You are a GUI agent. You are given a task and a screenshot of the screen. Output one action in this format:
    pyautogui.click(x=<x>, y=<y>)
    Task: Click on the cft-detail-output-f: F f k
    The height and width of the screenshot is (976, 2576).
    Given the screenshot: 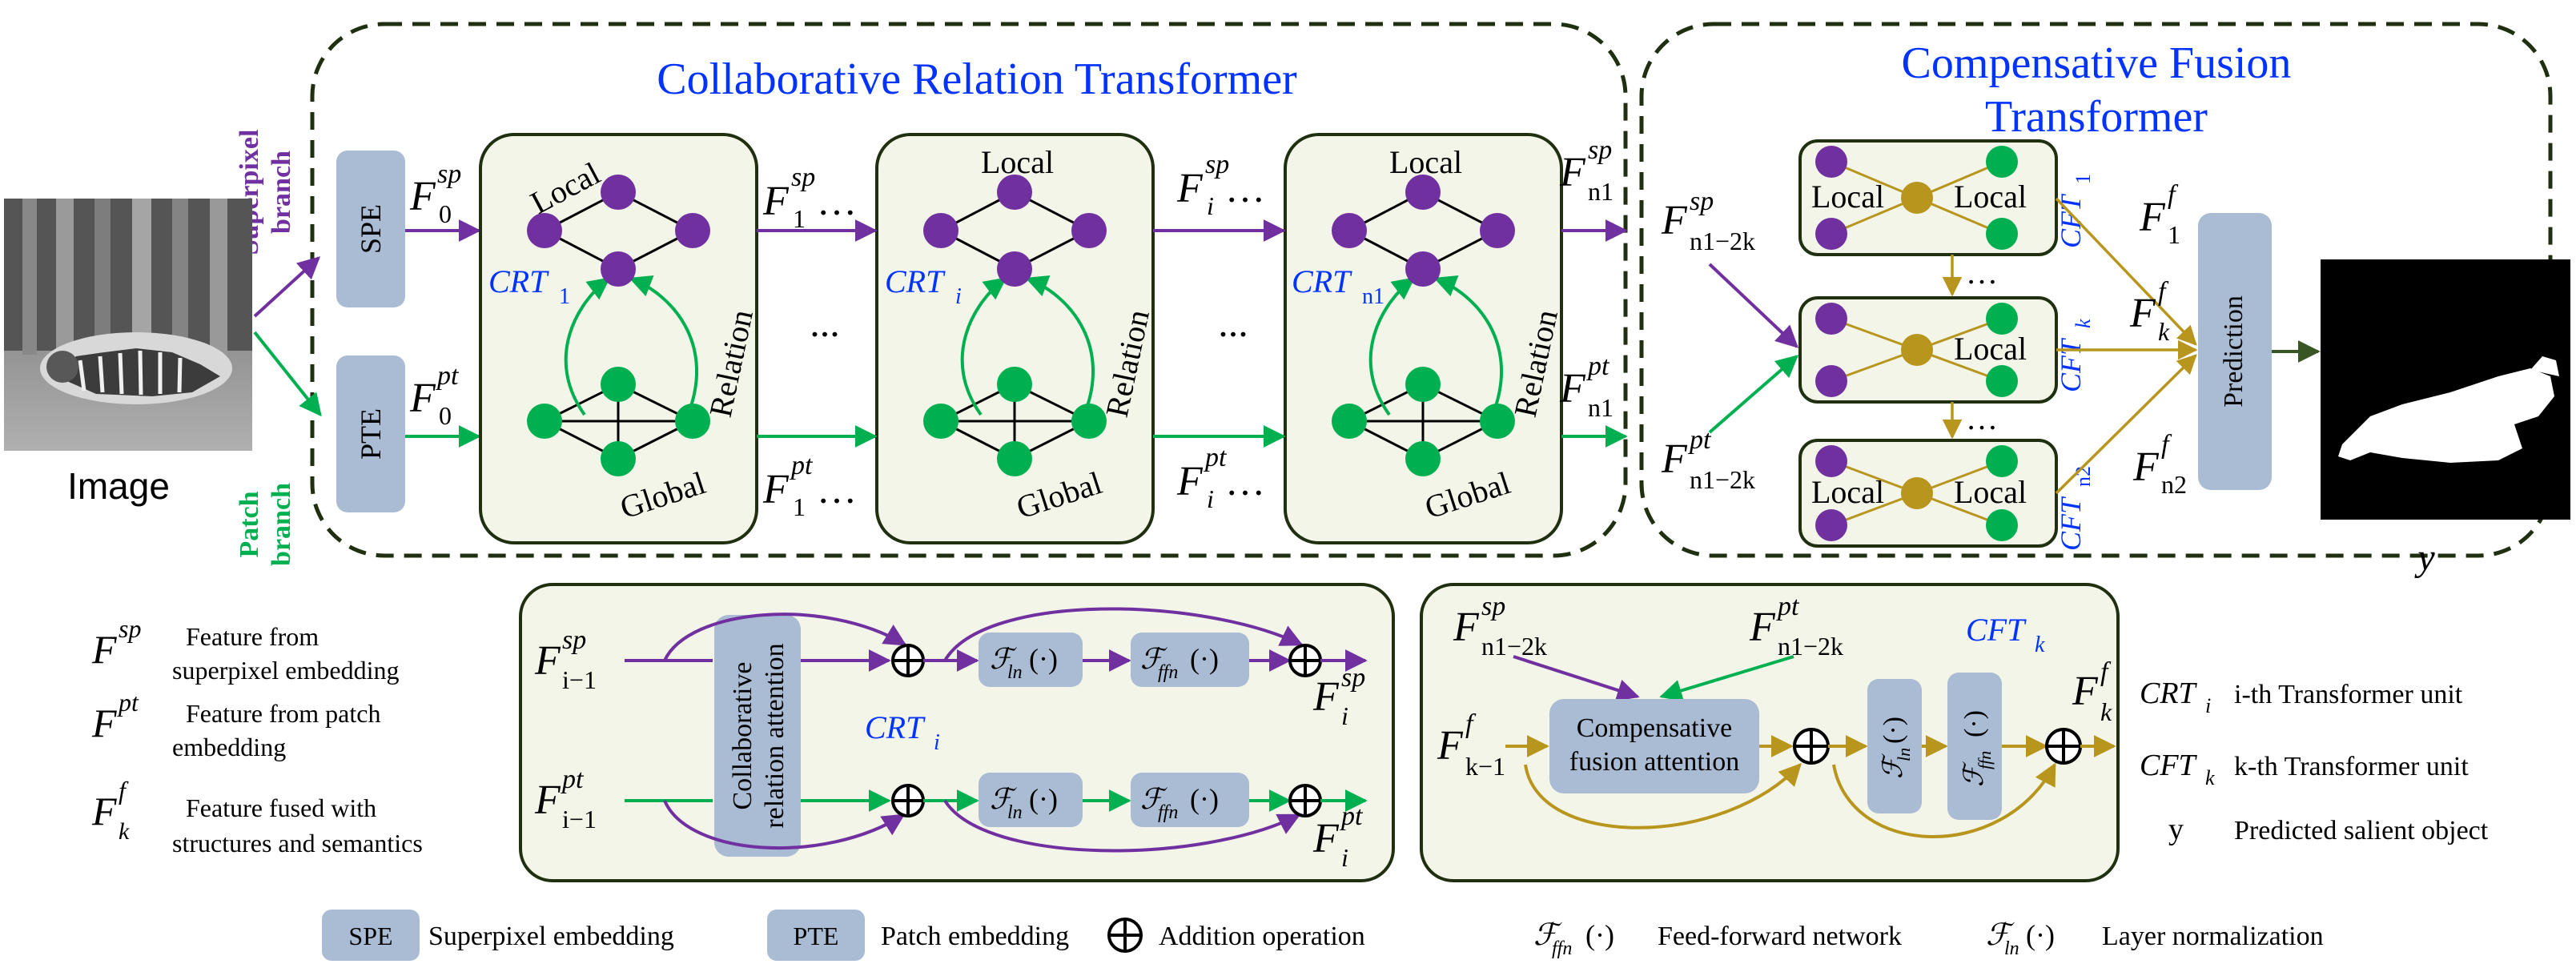 What is the action you would take?
    pyautogui.click(x=2092, y=691)
    